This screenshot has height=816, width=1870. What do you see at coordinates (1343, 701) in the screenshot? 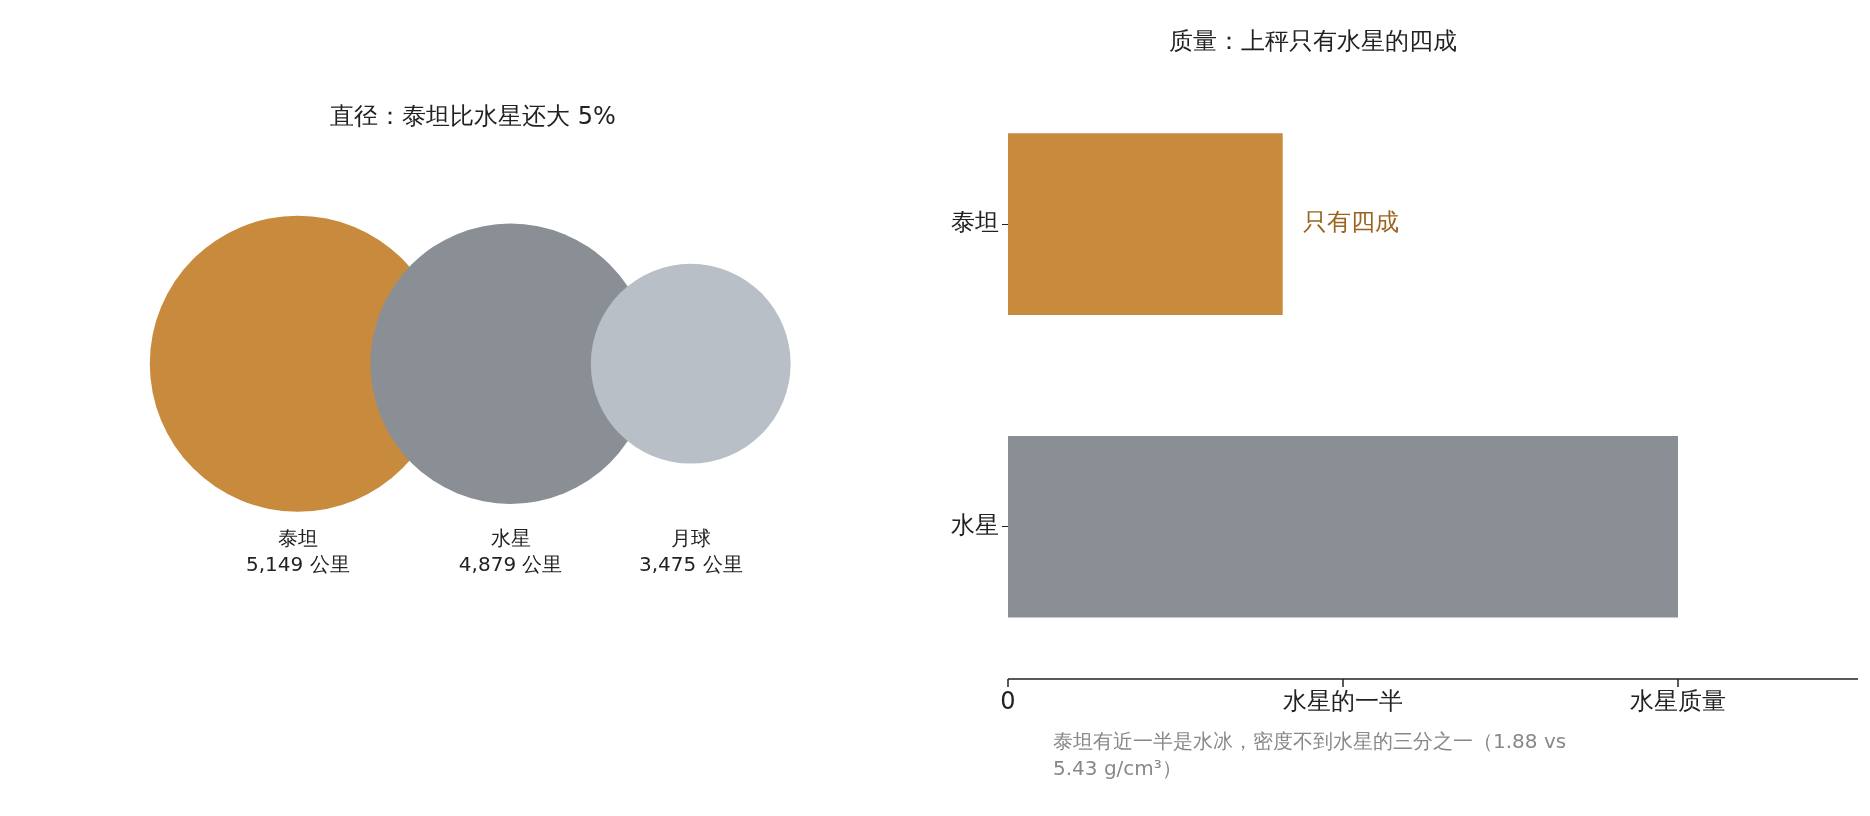
I see `text: 水星的一半` at bounding box center [1343, 701].